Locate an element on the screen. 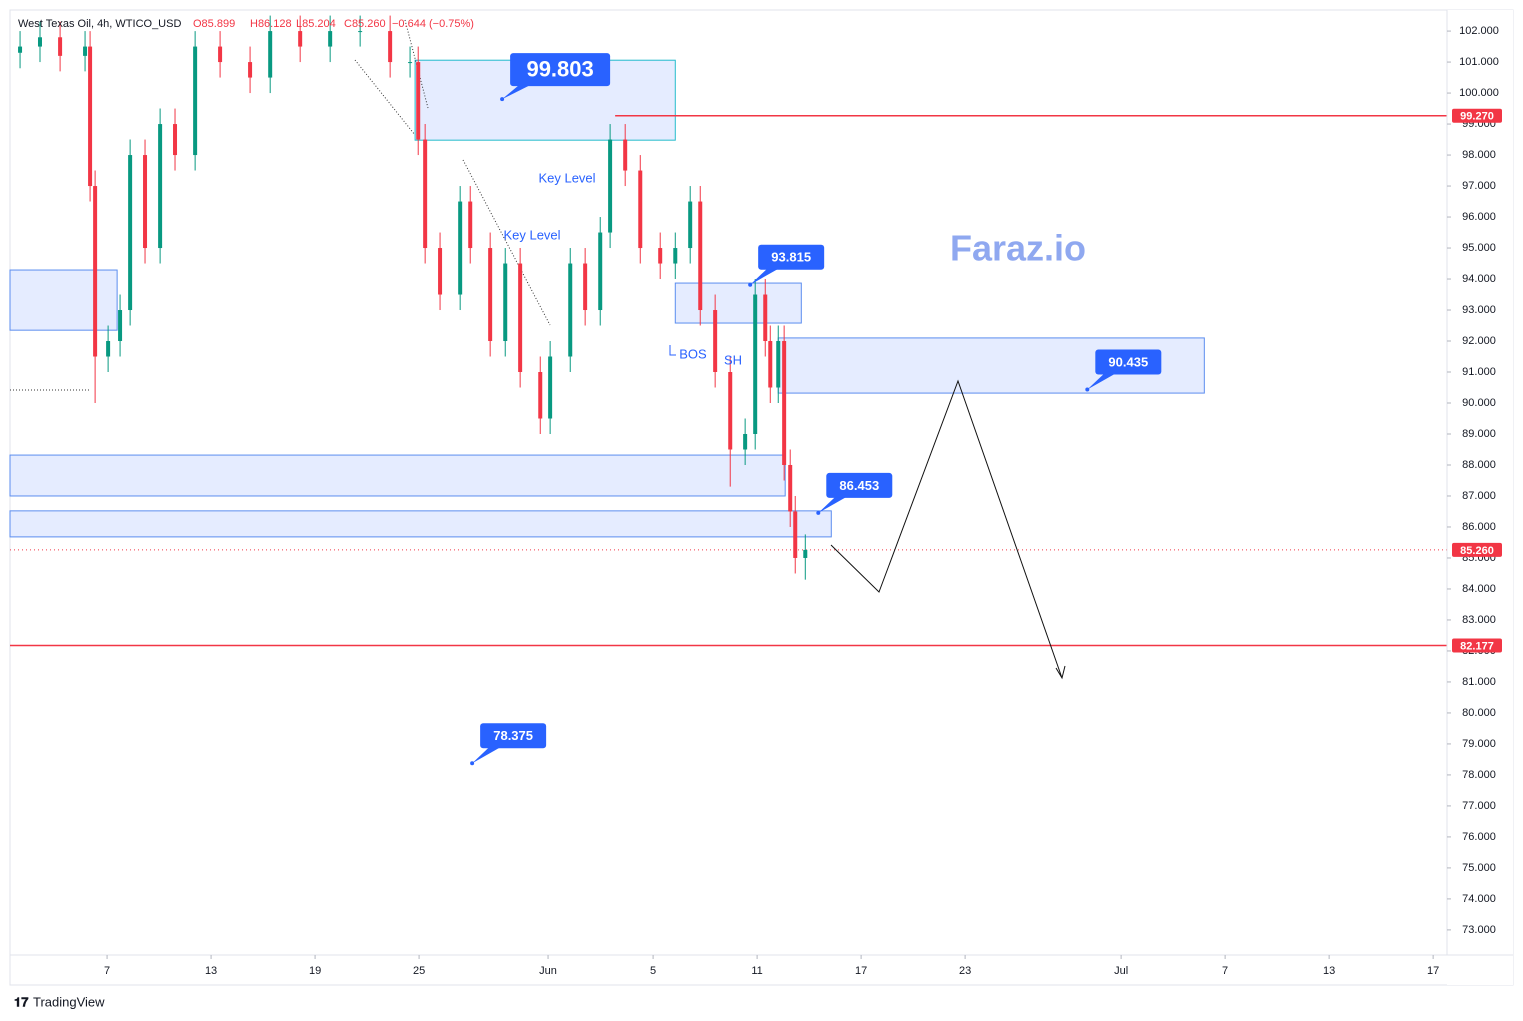 This screenshot has width=1523, height=1021. x-tick-label: 17 is located at coordinates (861, 971).